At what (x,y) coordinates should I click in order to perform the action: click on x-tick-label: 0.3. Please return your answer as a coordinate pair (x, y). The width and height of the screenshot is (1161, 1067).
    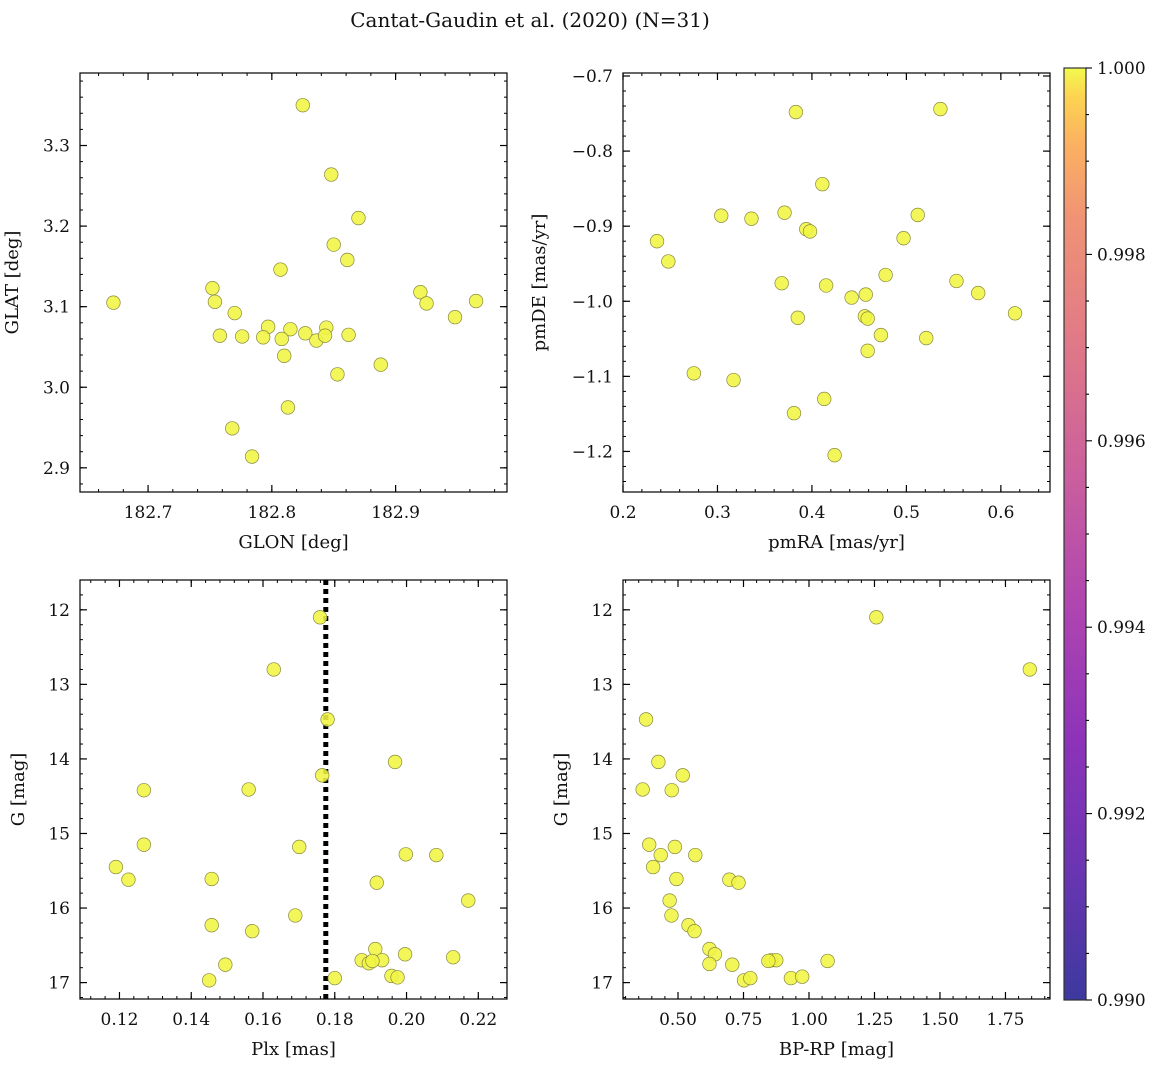
    Looking at the image, I should click on (717, 513).